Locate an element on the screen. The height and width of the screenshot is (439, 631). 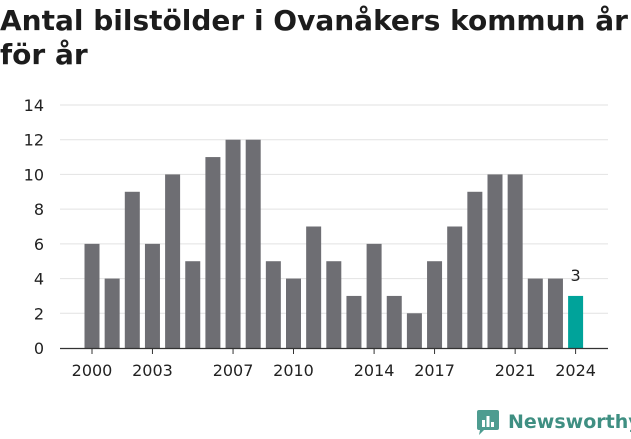
x-tick-label: 2003 is located at coordinates (152, 370).